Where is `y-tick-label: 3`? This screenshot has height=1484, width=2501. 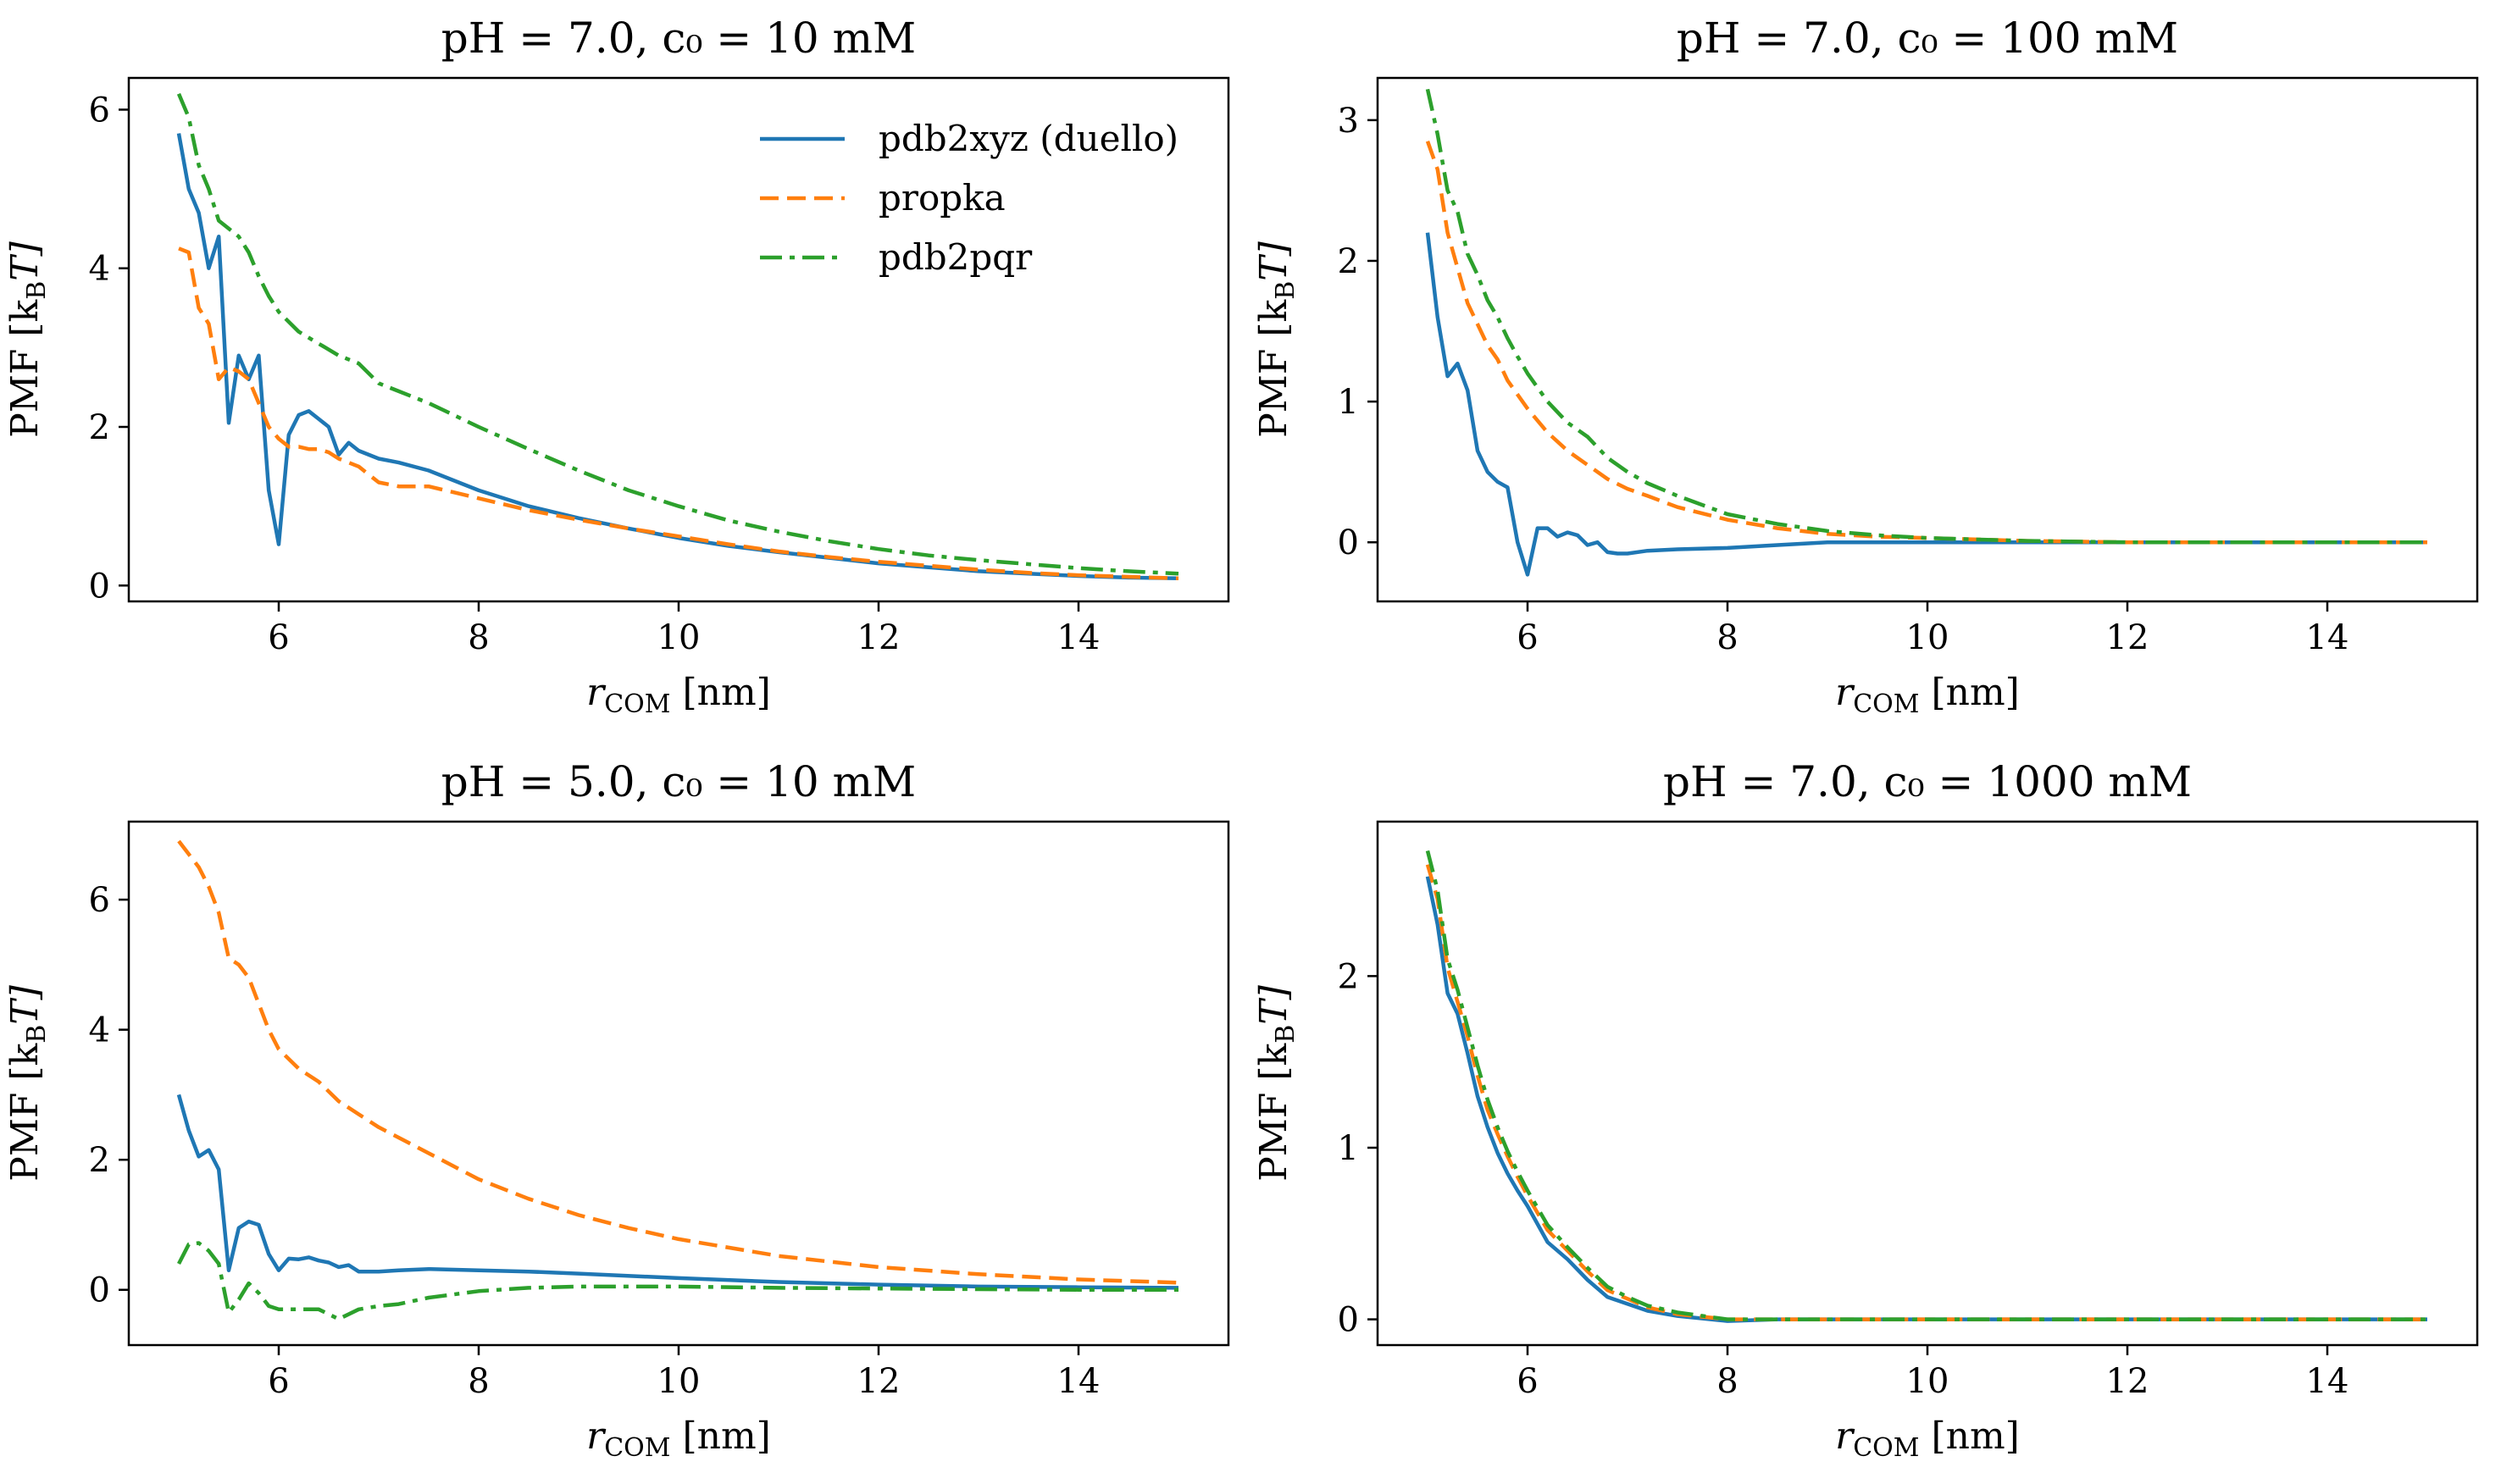 y-tick-label: 3 is located at coordinates (1348, 121).